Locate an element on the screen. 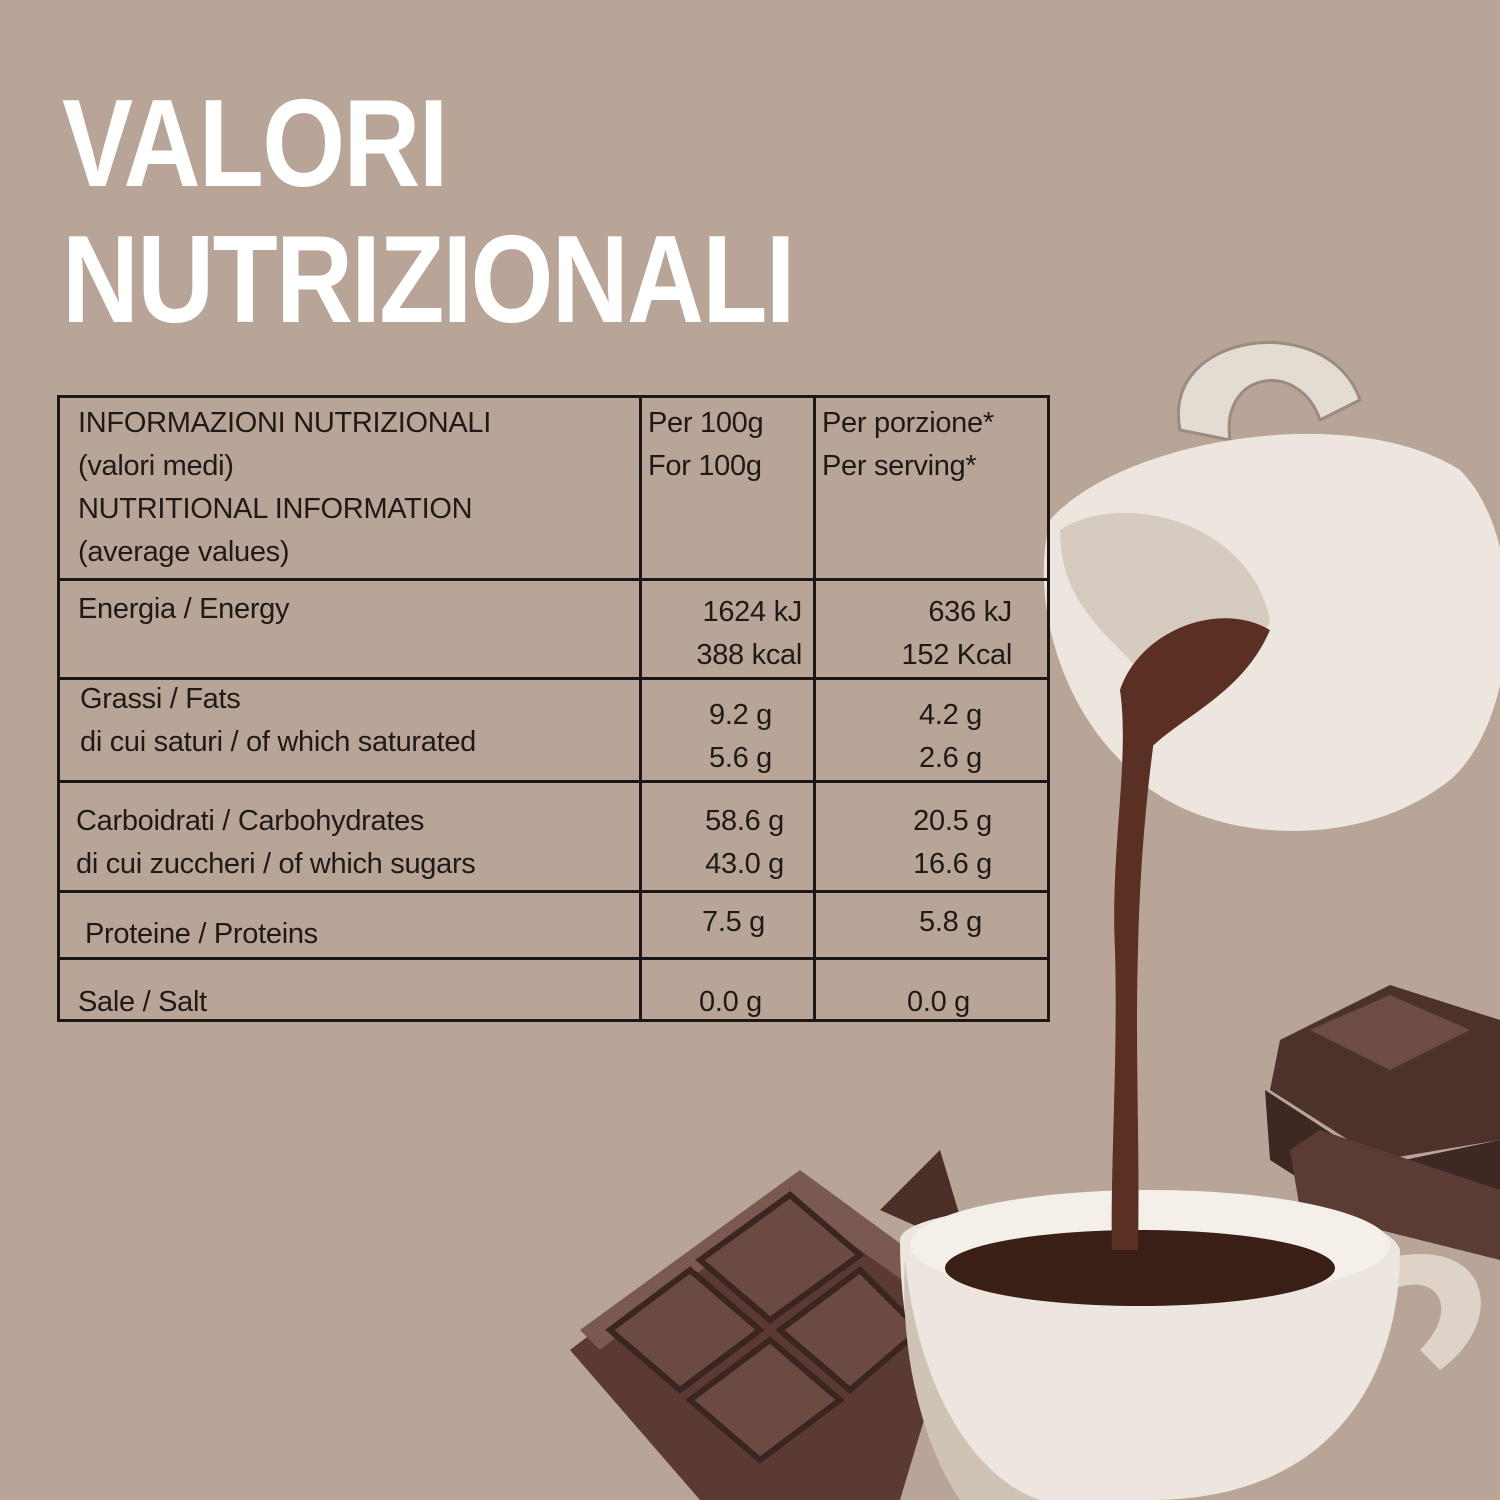  row-salt-serving: 0.0 g is located at coordinates (938, 1002).